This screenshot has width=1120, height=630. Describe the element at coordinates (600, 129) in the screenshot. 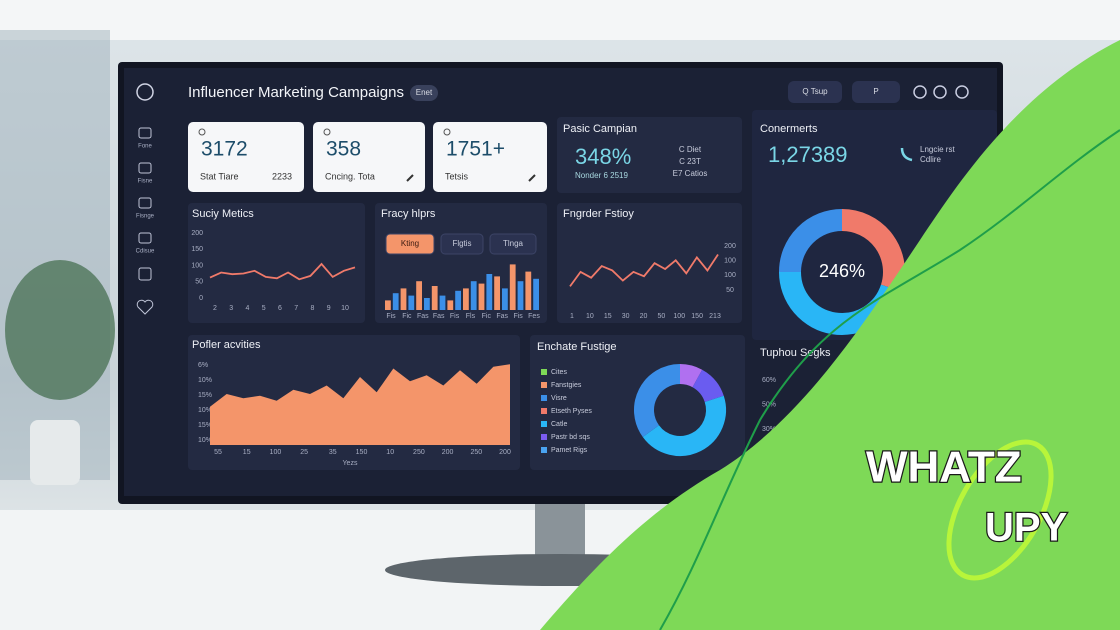

I see `panel-title: Pasic Campian` at that location.